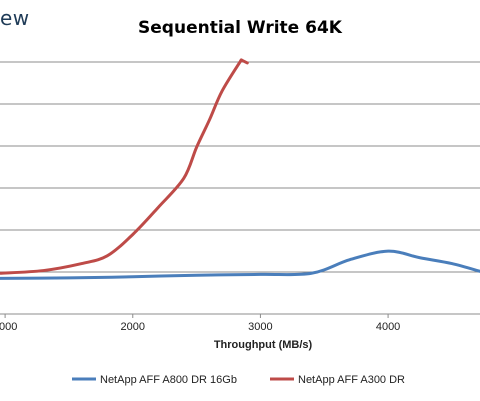 Image resolution: width=480 pixels, height=401 pixels. Describe the element at coordinates (244, 61) in the screenshot. I see `series-1-end-hook` at that location.